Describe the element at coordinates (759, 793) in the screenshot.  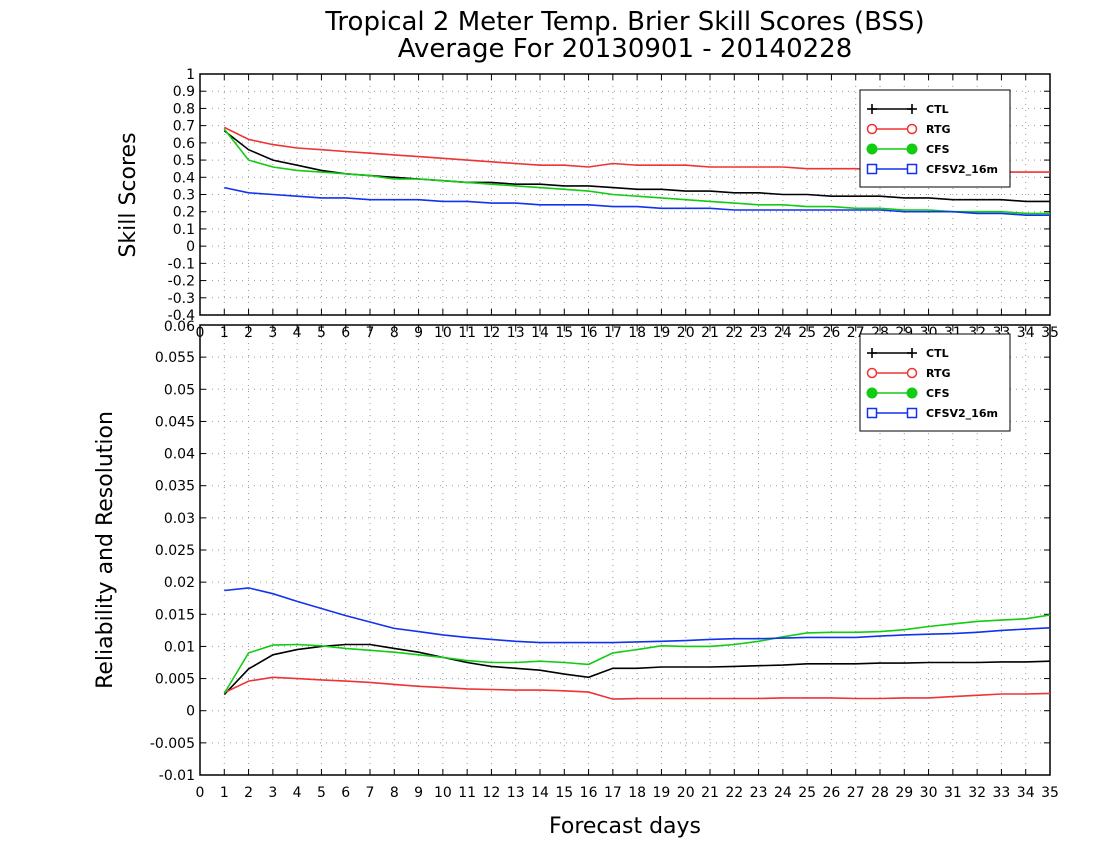
I see `x-tick-label: 23` at that location.